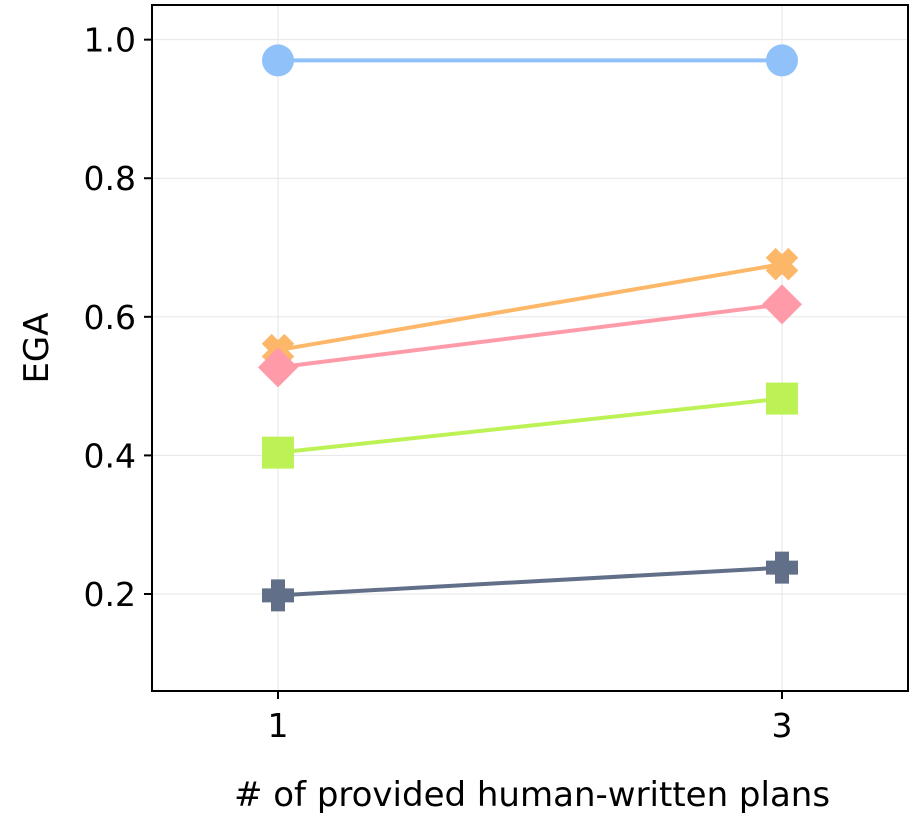 This screenshot has height=822, width=914. What do you see at coordinates (532, 795) in the screenshot?
I see `x-axis-label: # of provided human-written plans` at bounding box center [532, 795].